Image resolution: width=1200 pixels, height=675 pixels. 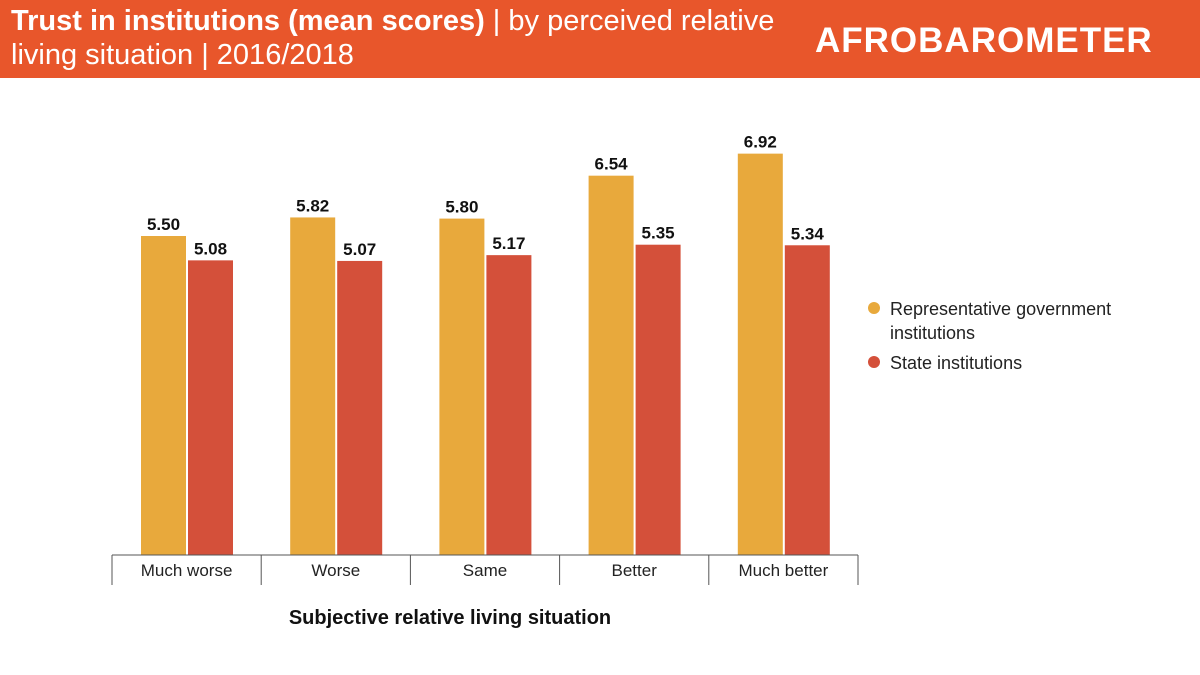 What do you see at coordinates (163, 395) in the screenshot?
I see `bar-representative-government-institutions-much-worse` at bounding box center [163, 395].